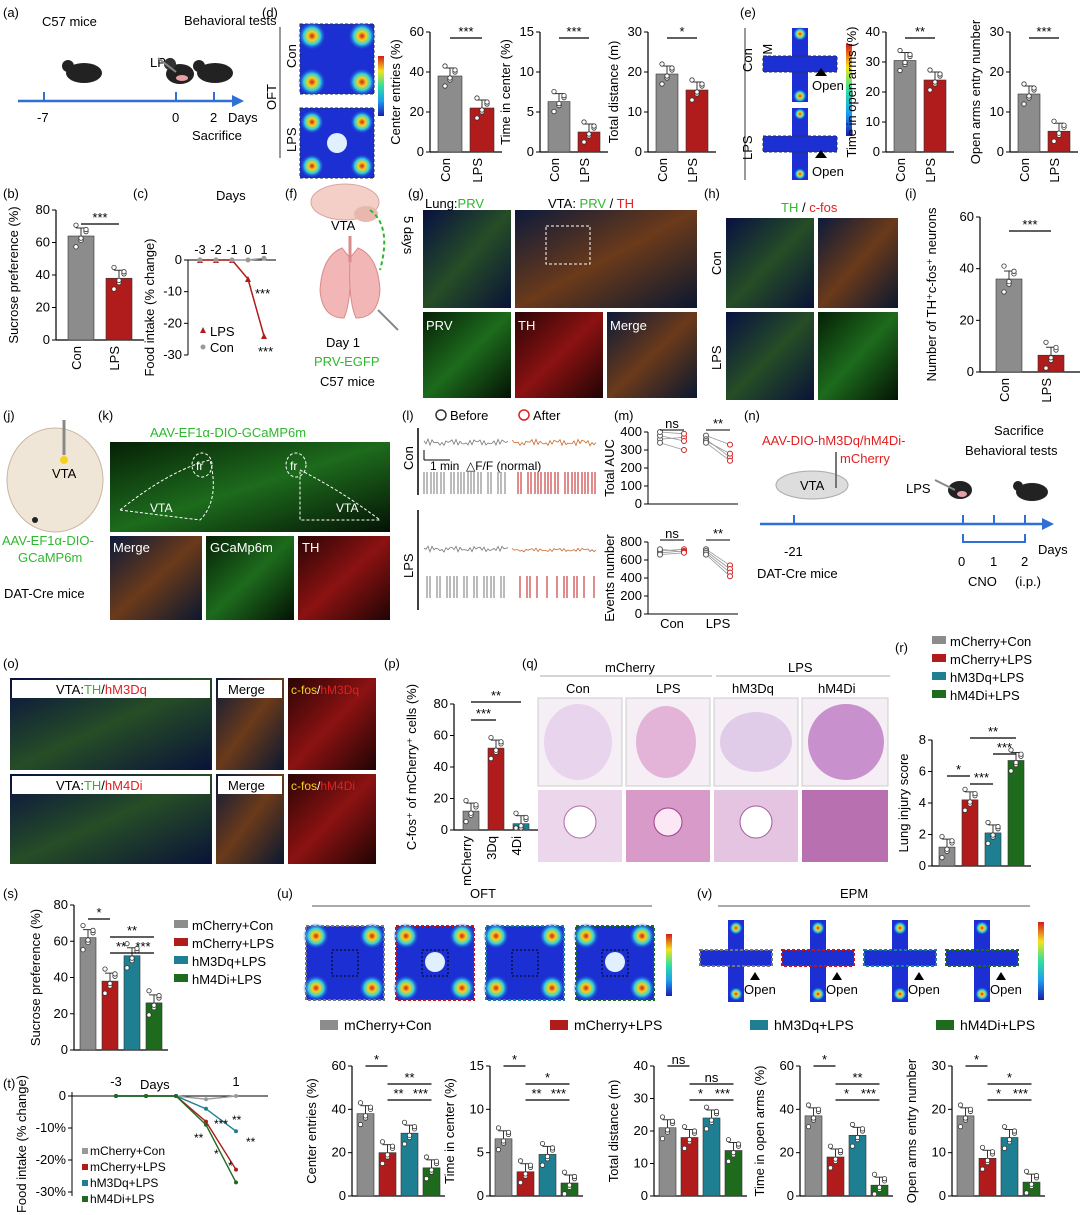 This screenshot has height=1215, width=1080. I want to click on j-virus-label-2: GCaMP6m, so click(50, 557).